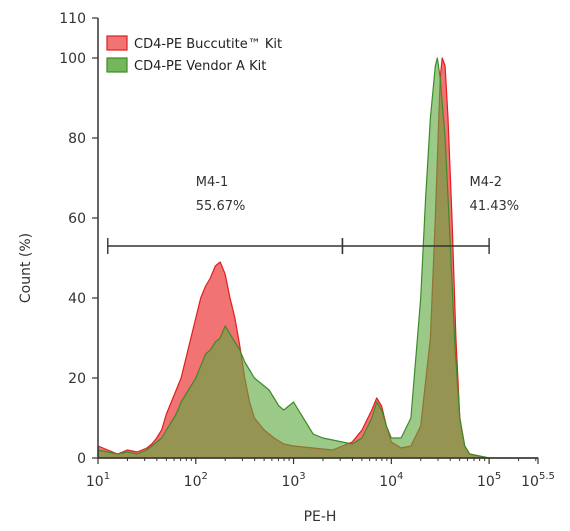 The width and height of the screenshot is (570, 531). I want to click on legend: CD4-PE Buccutite™ Kit CD4-PE Vendor A Kit, so click(194, 54).